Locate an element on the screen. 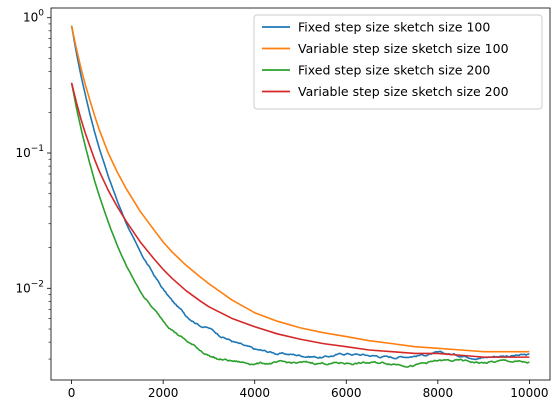  x-tick-label: 2000 is located at coordinates (163, 393).